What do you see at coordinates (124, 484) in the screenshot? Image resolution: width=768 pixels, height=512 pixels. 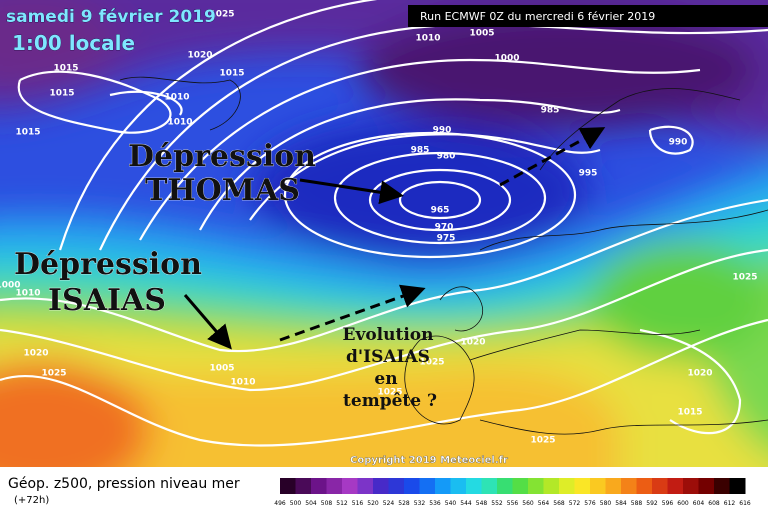 I see `footer-title: Géop. z500, pression niveau mer` at bounding box center [124, 484].